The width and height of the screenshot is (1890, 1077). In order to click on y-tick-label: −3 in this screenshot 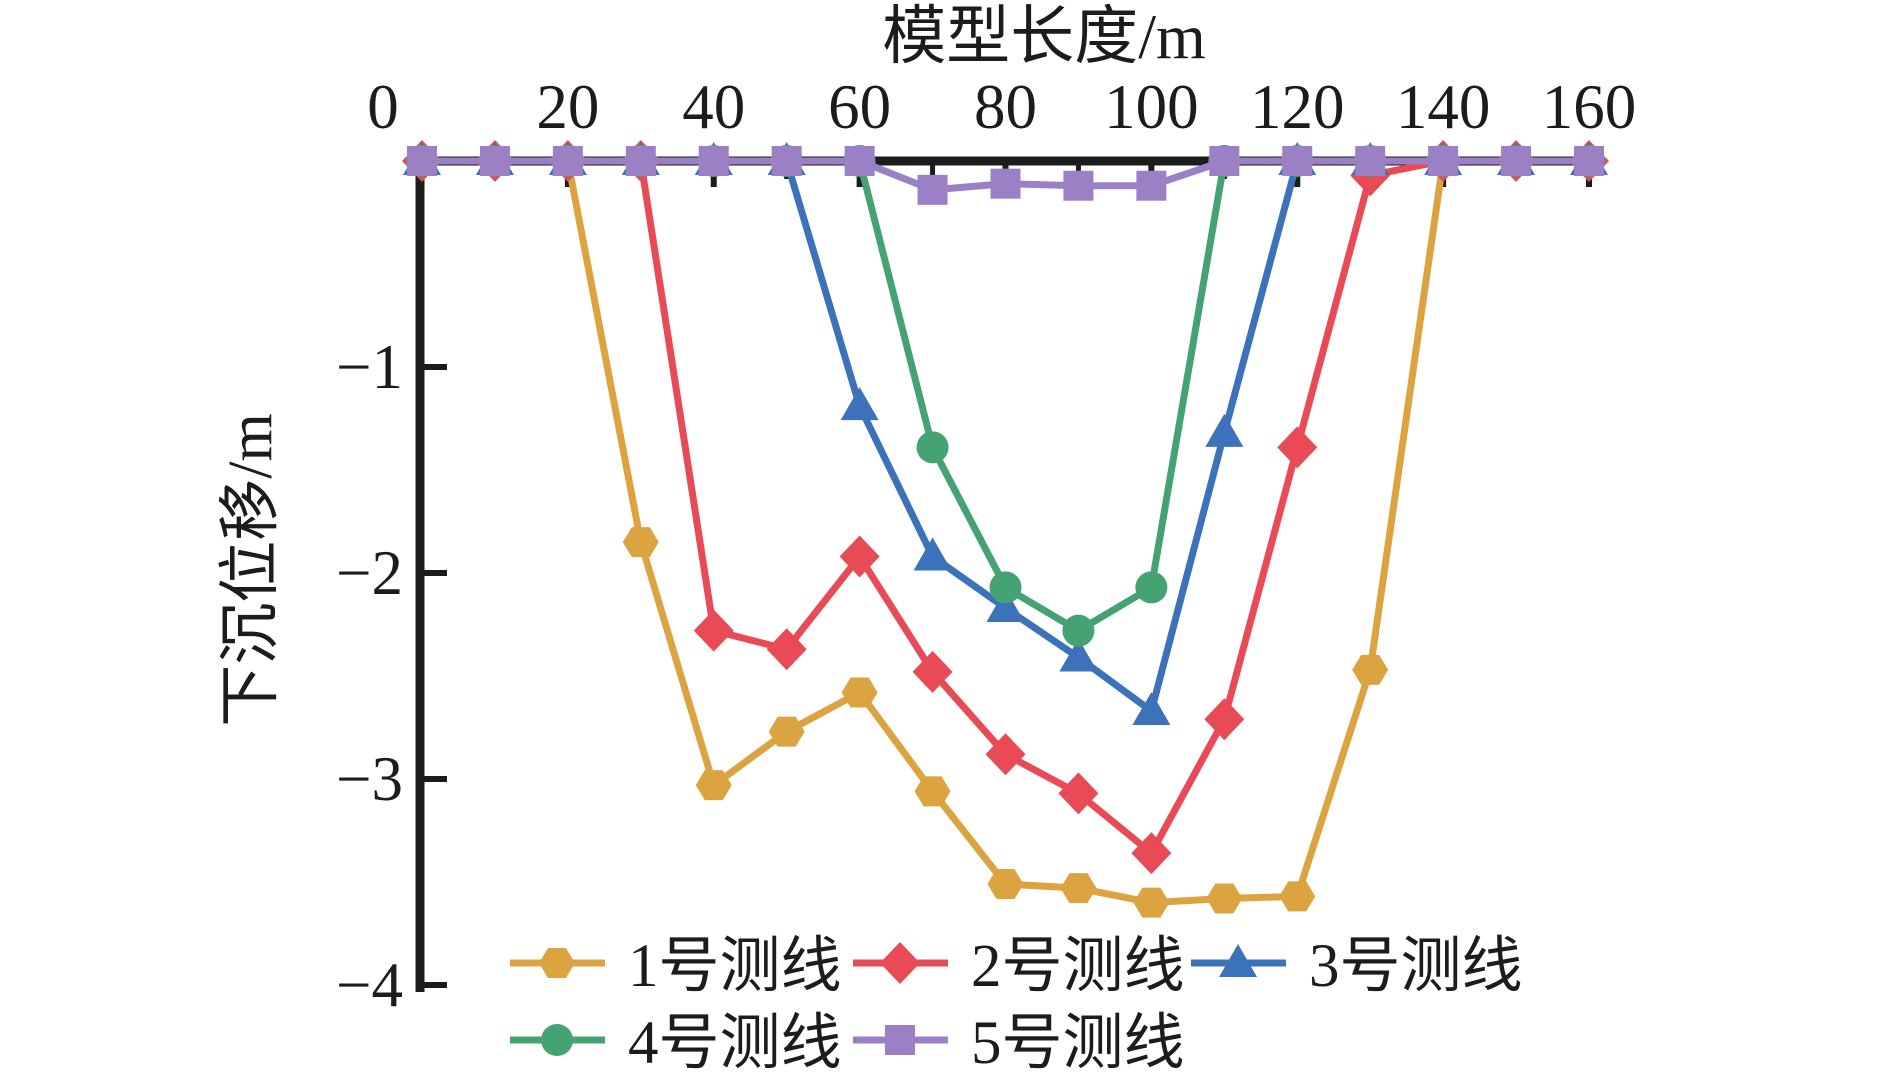, I will do `click(369, 779)`.